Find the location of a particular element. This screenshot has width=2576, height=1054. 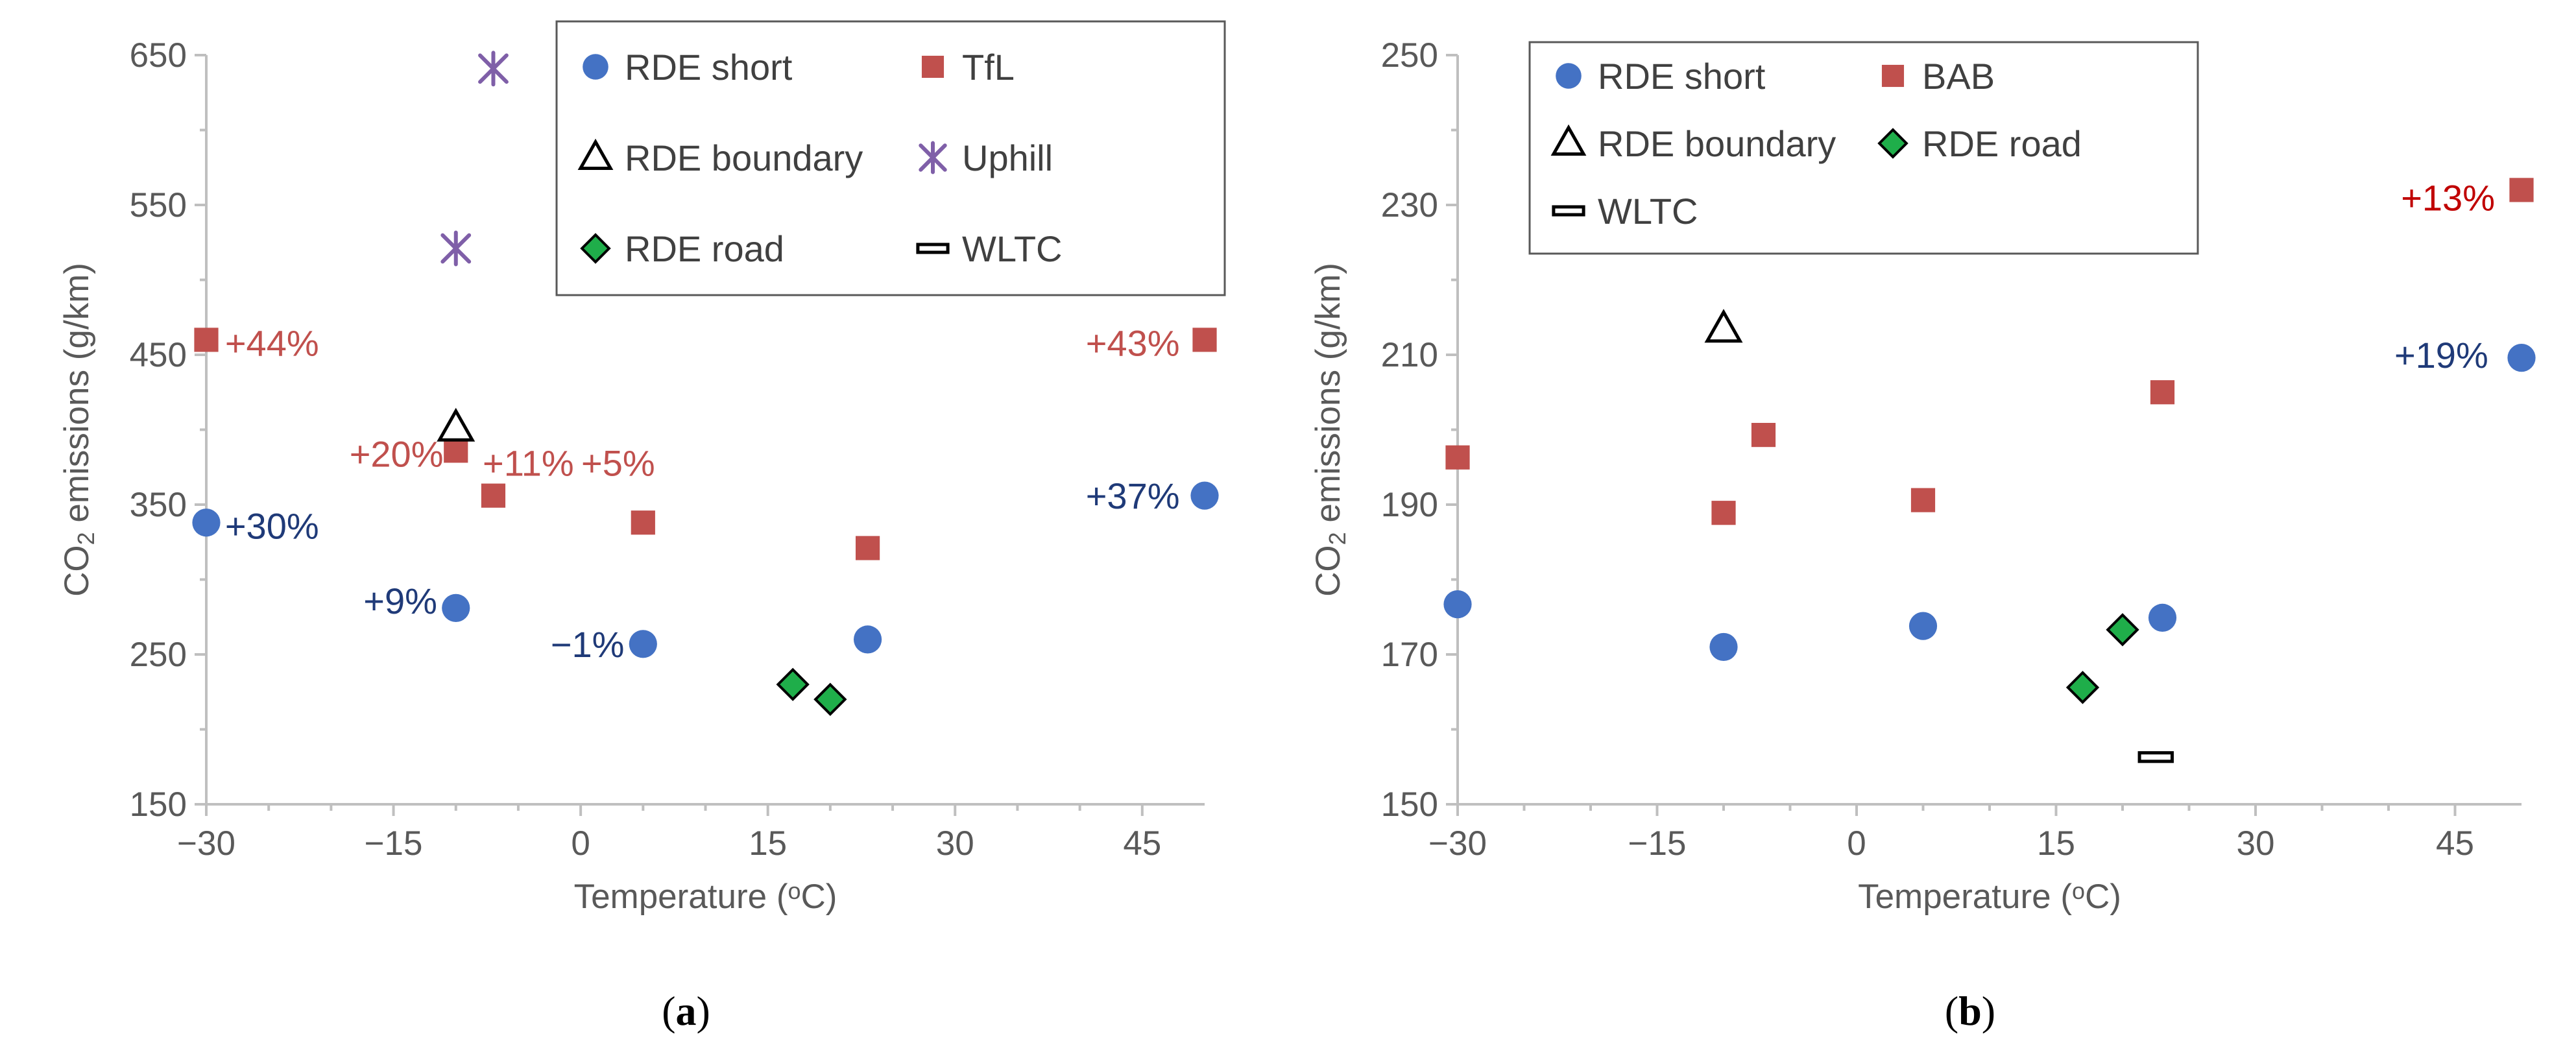

y-tick-label: 450 is located at coordinates (158, 355).